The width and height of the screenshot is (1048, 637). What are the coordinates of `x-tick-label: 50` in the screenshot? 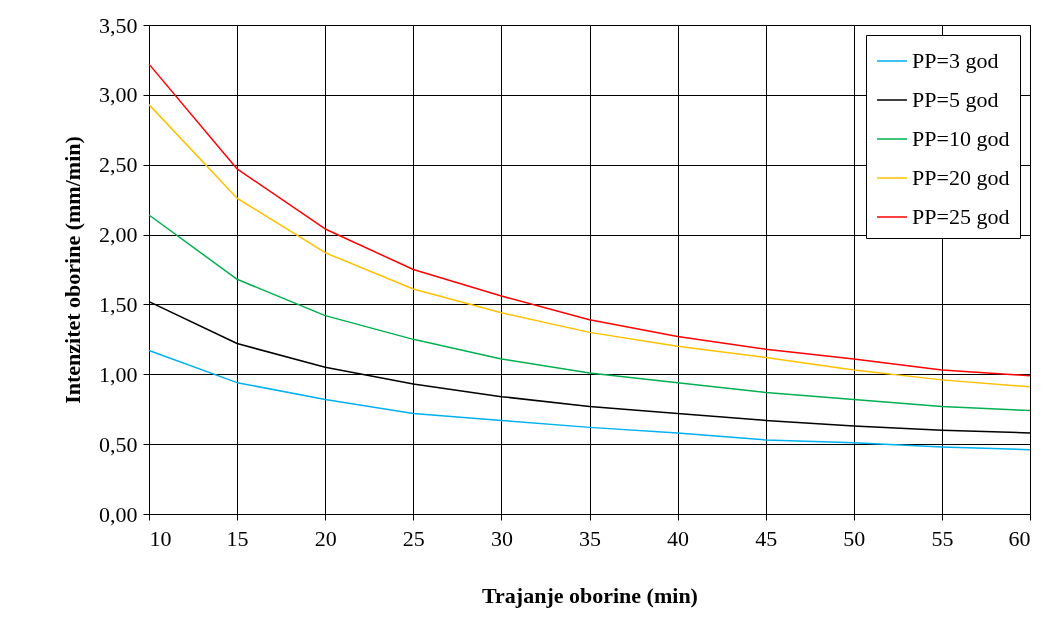 It's located at (854, 538).